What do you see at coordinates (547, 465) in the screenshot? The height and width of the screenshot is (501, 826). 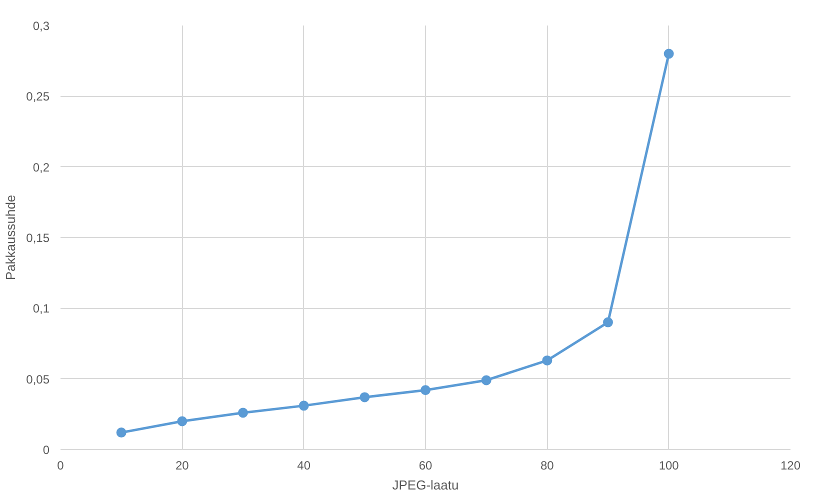 I see `x-tick-label: 80` at bounding box center [547, 465].